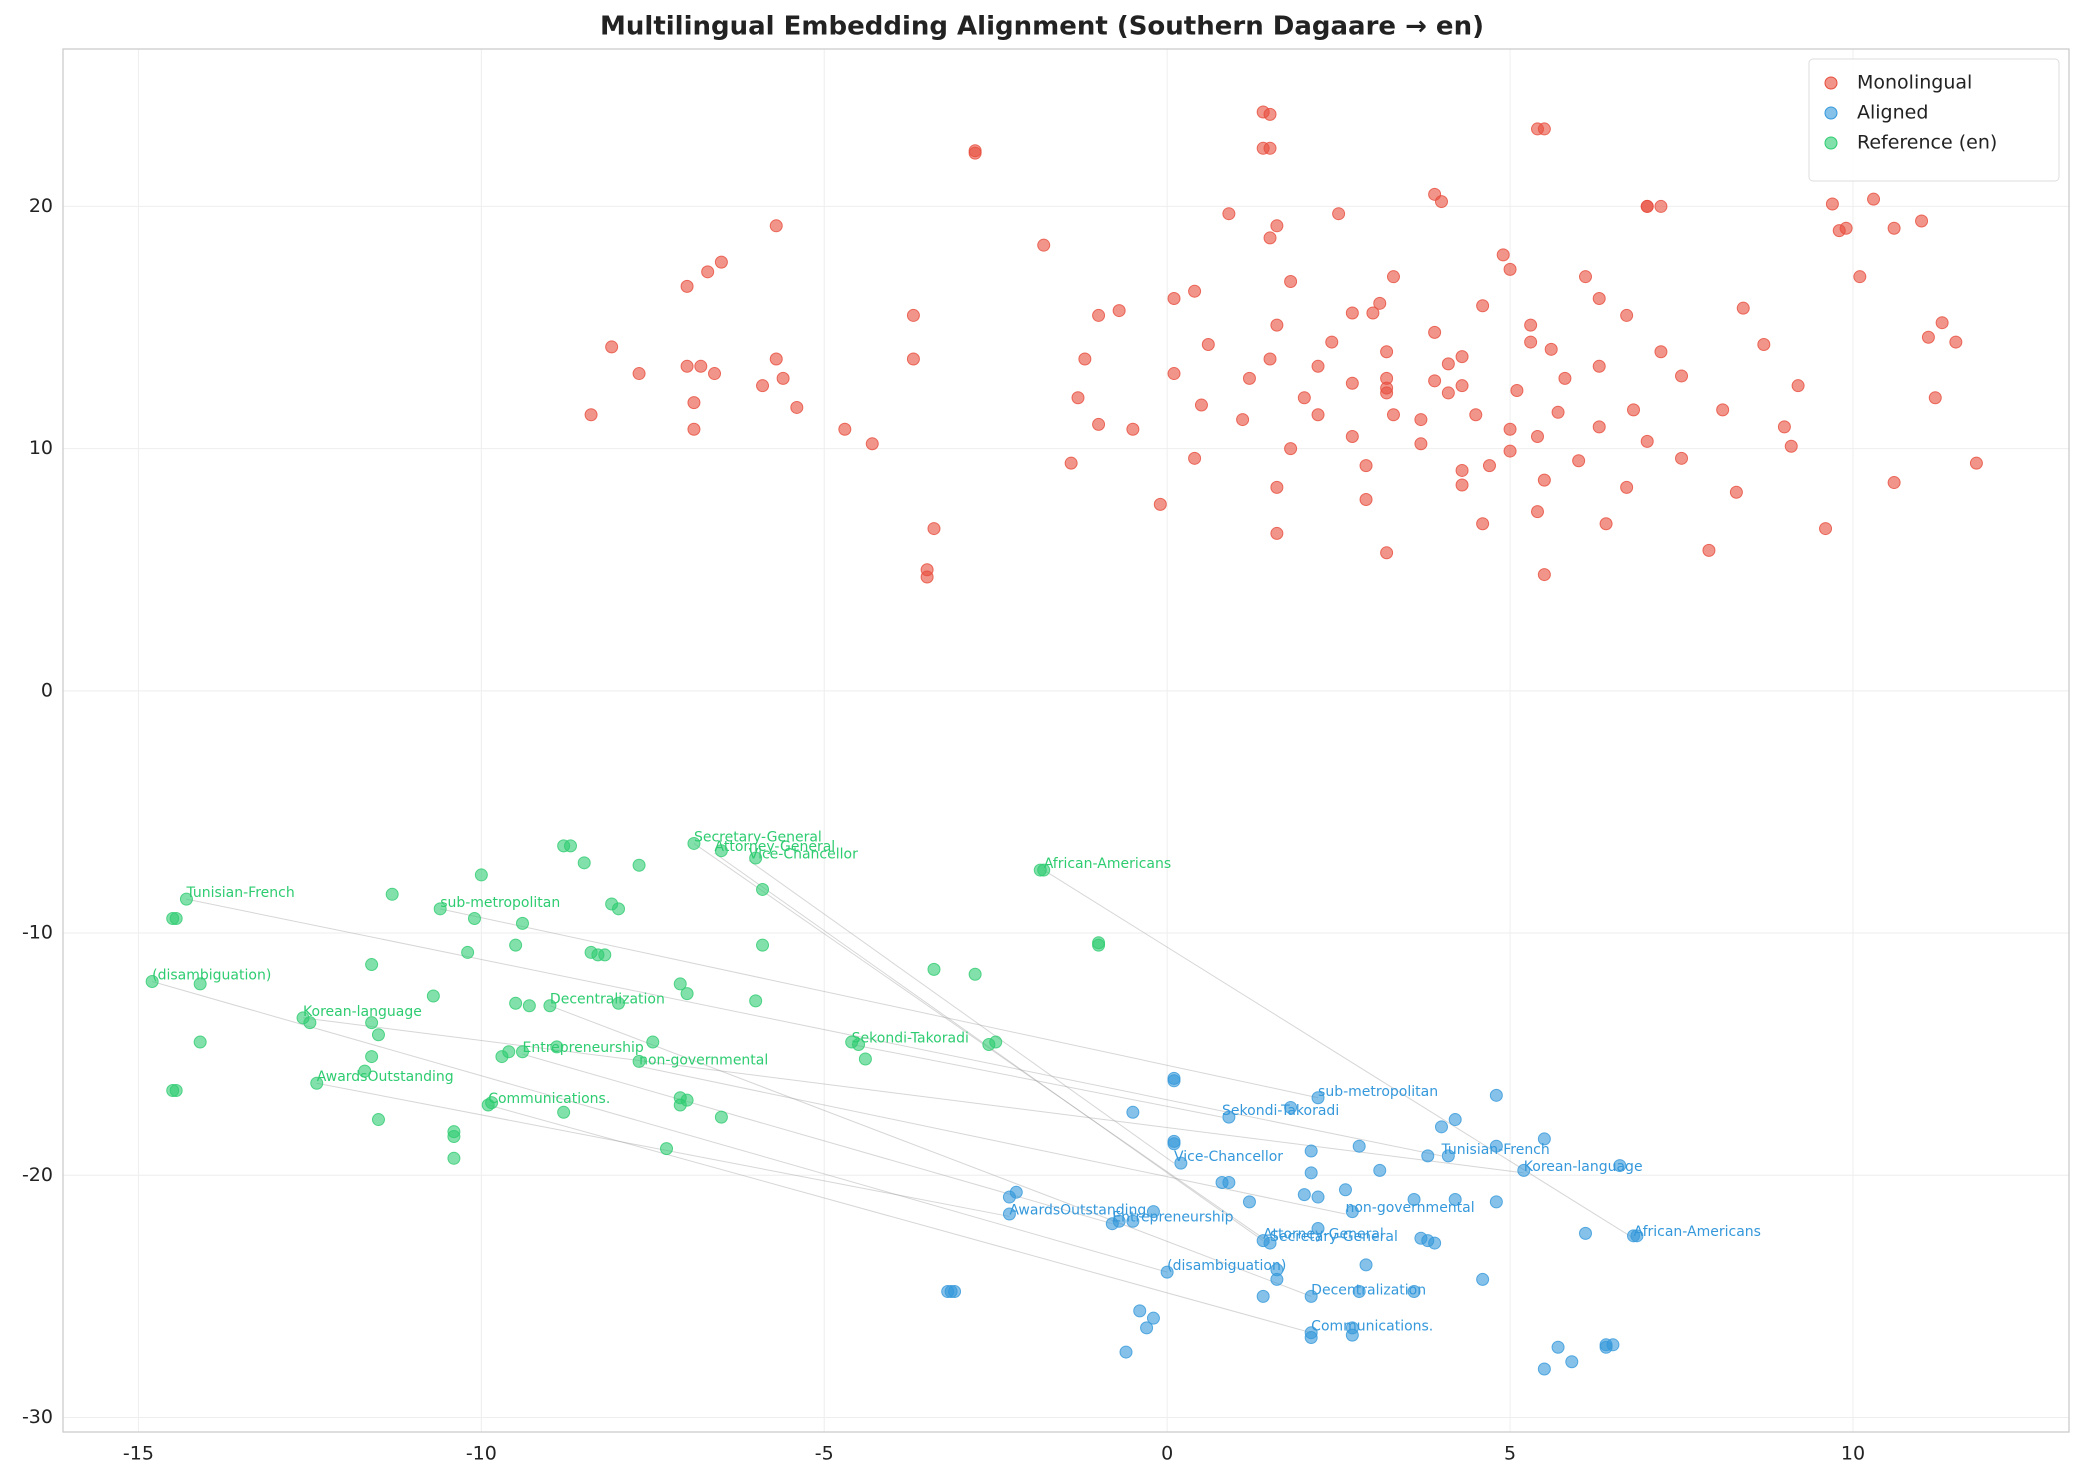  I want to click on y-tick-label: 0, so click(47, 690).